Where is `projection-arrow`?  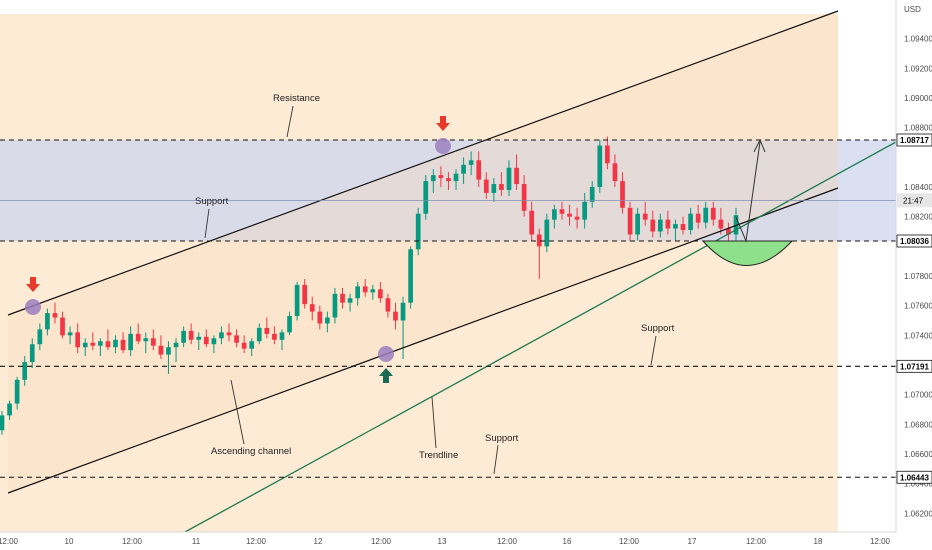
projection-arrow is located at coordinates (748, 192).